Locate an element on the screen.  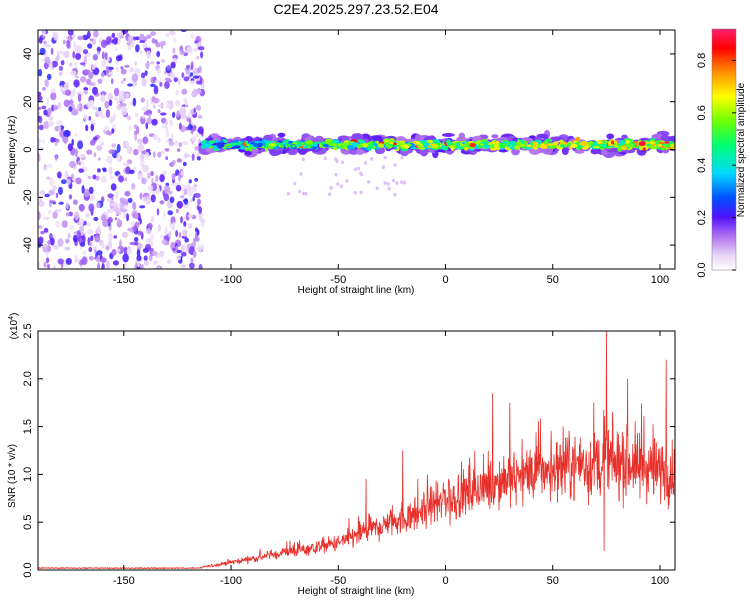
spectrogram-y-tick-label: 0 is located at coordinates (28, 149).